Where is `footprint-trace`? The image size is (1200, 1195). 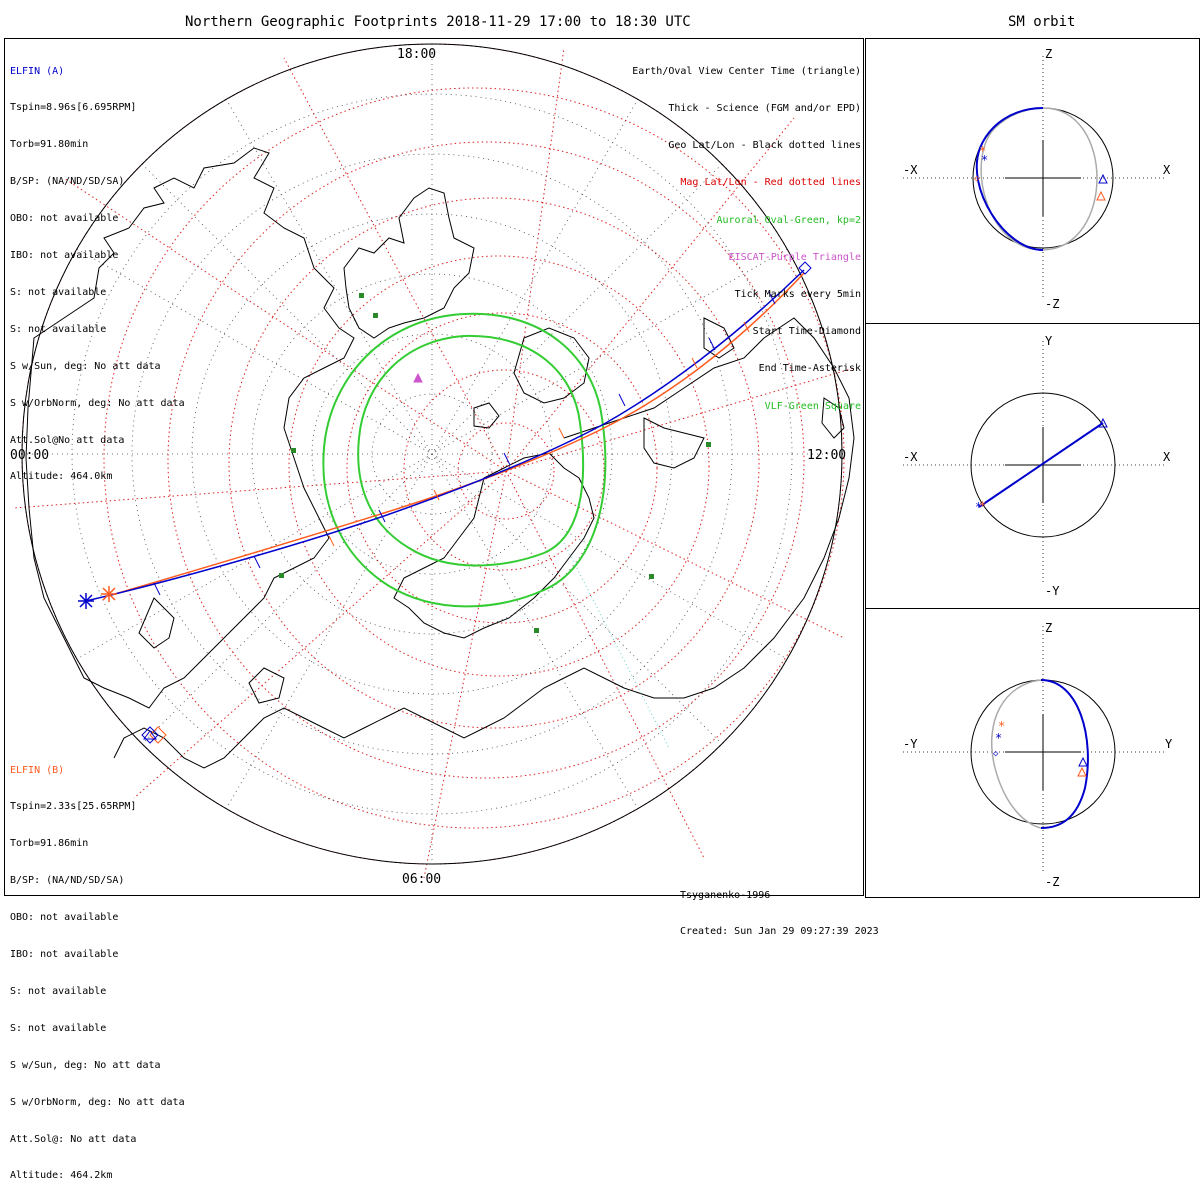 footprint-trace is located at coordinates (616, 645).